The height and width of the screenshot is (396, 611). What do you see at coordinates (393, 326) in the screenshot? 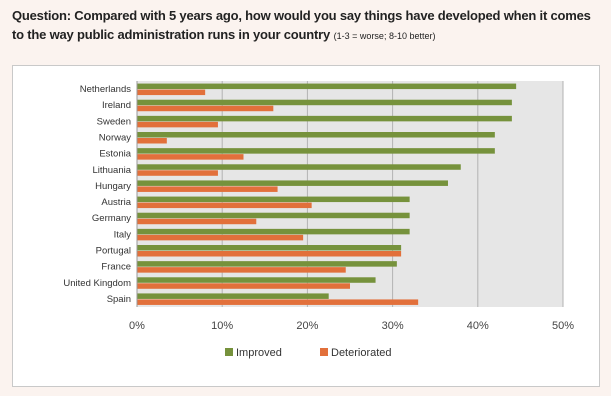
I see `x-tick-label: 30%` at bounding box center [393, 326].